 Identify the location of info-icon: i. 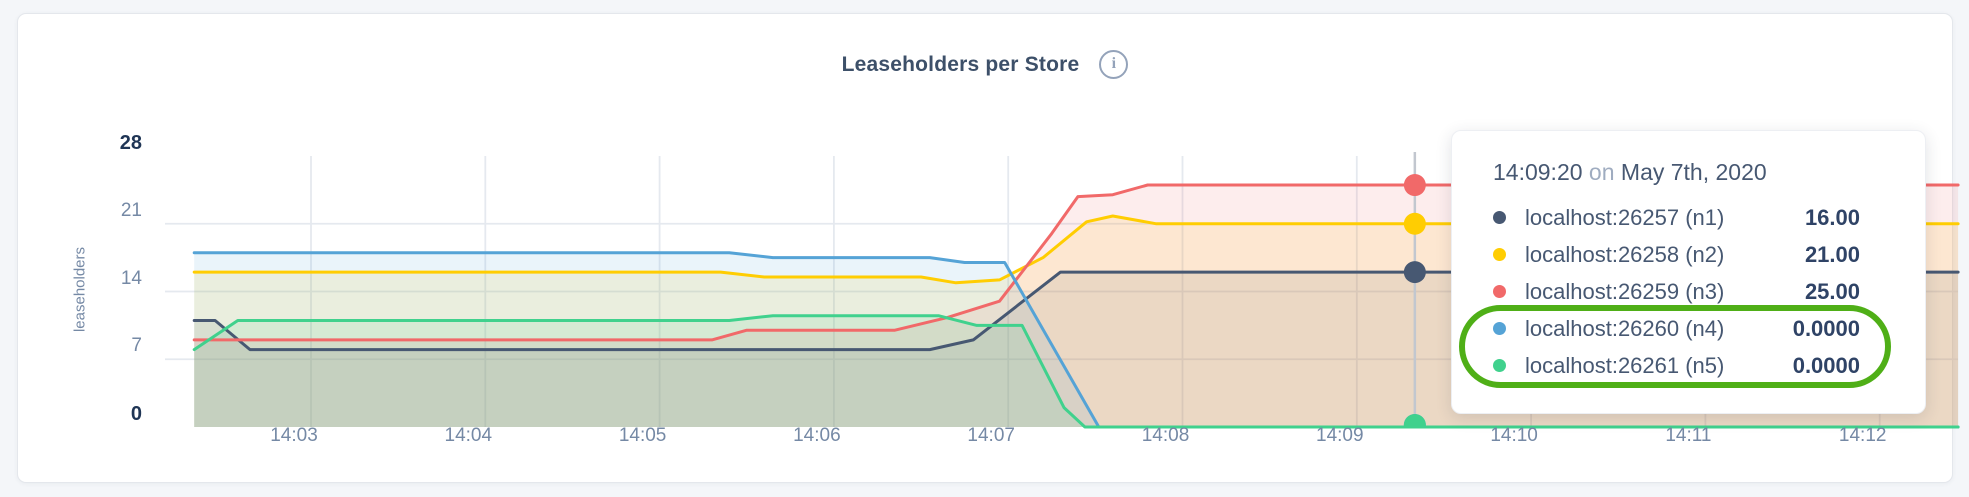
(1114, 64).